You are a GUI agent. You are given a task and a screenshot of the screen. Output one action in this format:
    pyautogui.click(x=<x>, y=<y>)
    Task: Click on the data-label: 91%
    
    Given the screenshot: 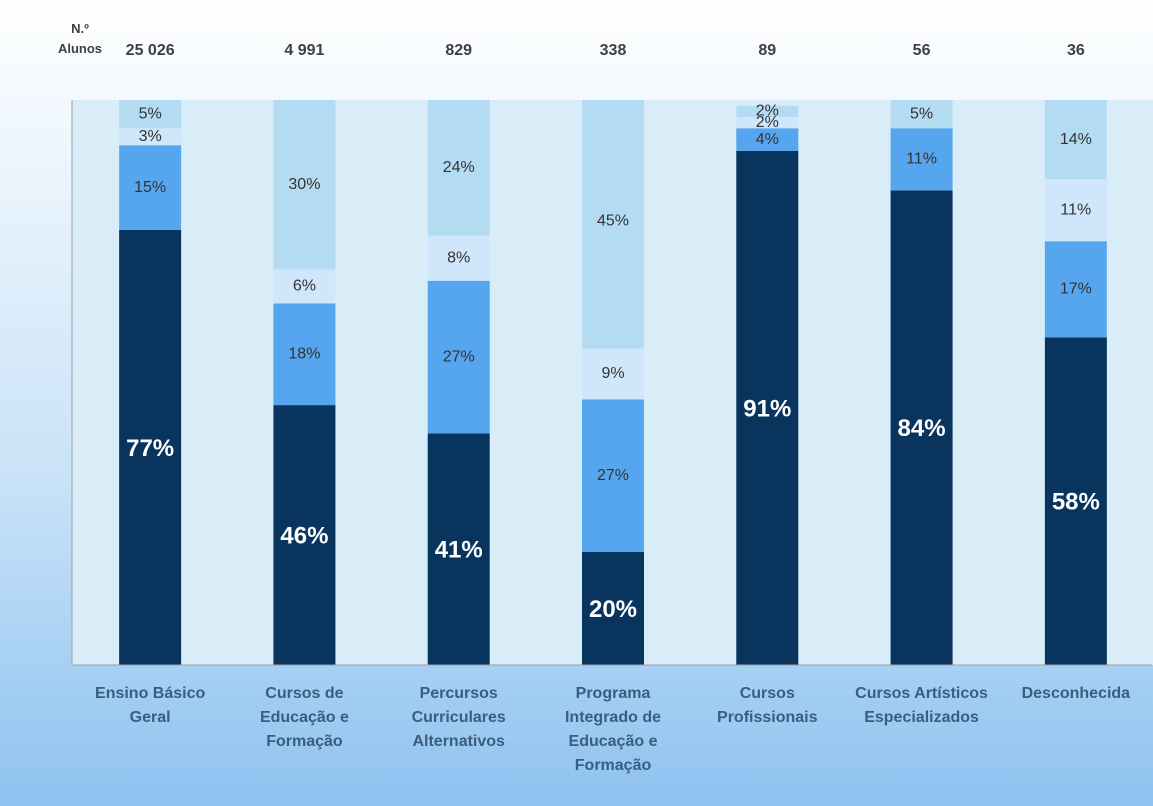 What is the action you would take?
    pyautogui.click(x=767, y=408)
    